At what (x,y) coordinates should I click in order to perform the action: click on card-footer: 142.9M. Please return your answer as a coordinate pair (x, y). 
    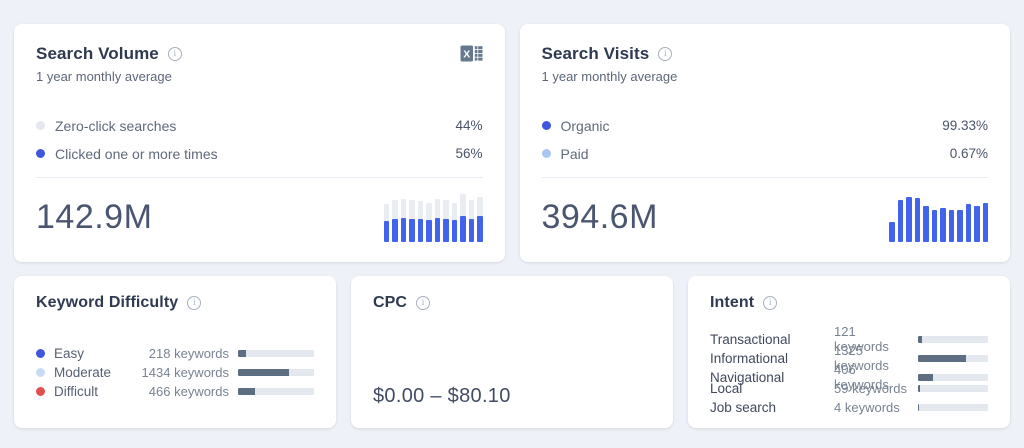
    Looking at the image, I should click on (259, 214).